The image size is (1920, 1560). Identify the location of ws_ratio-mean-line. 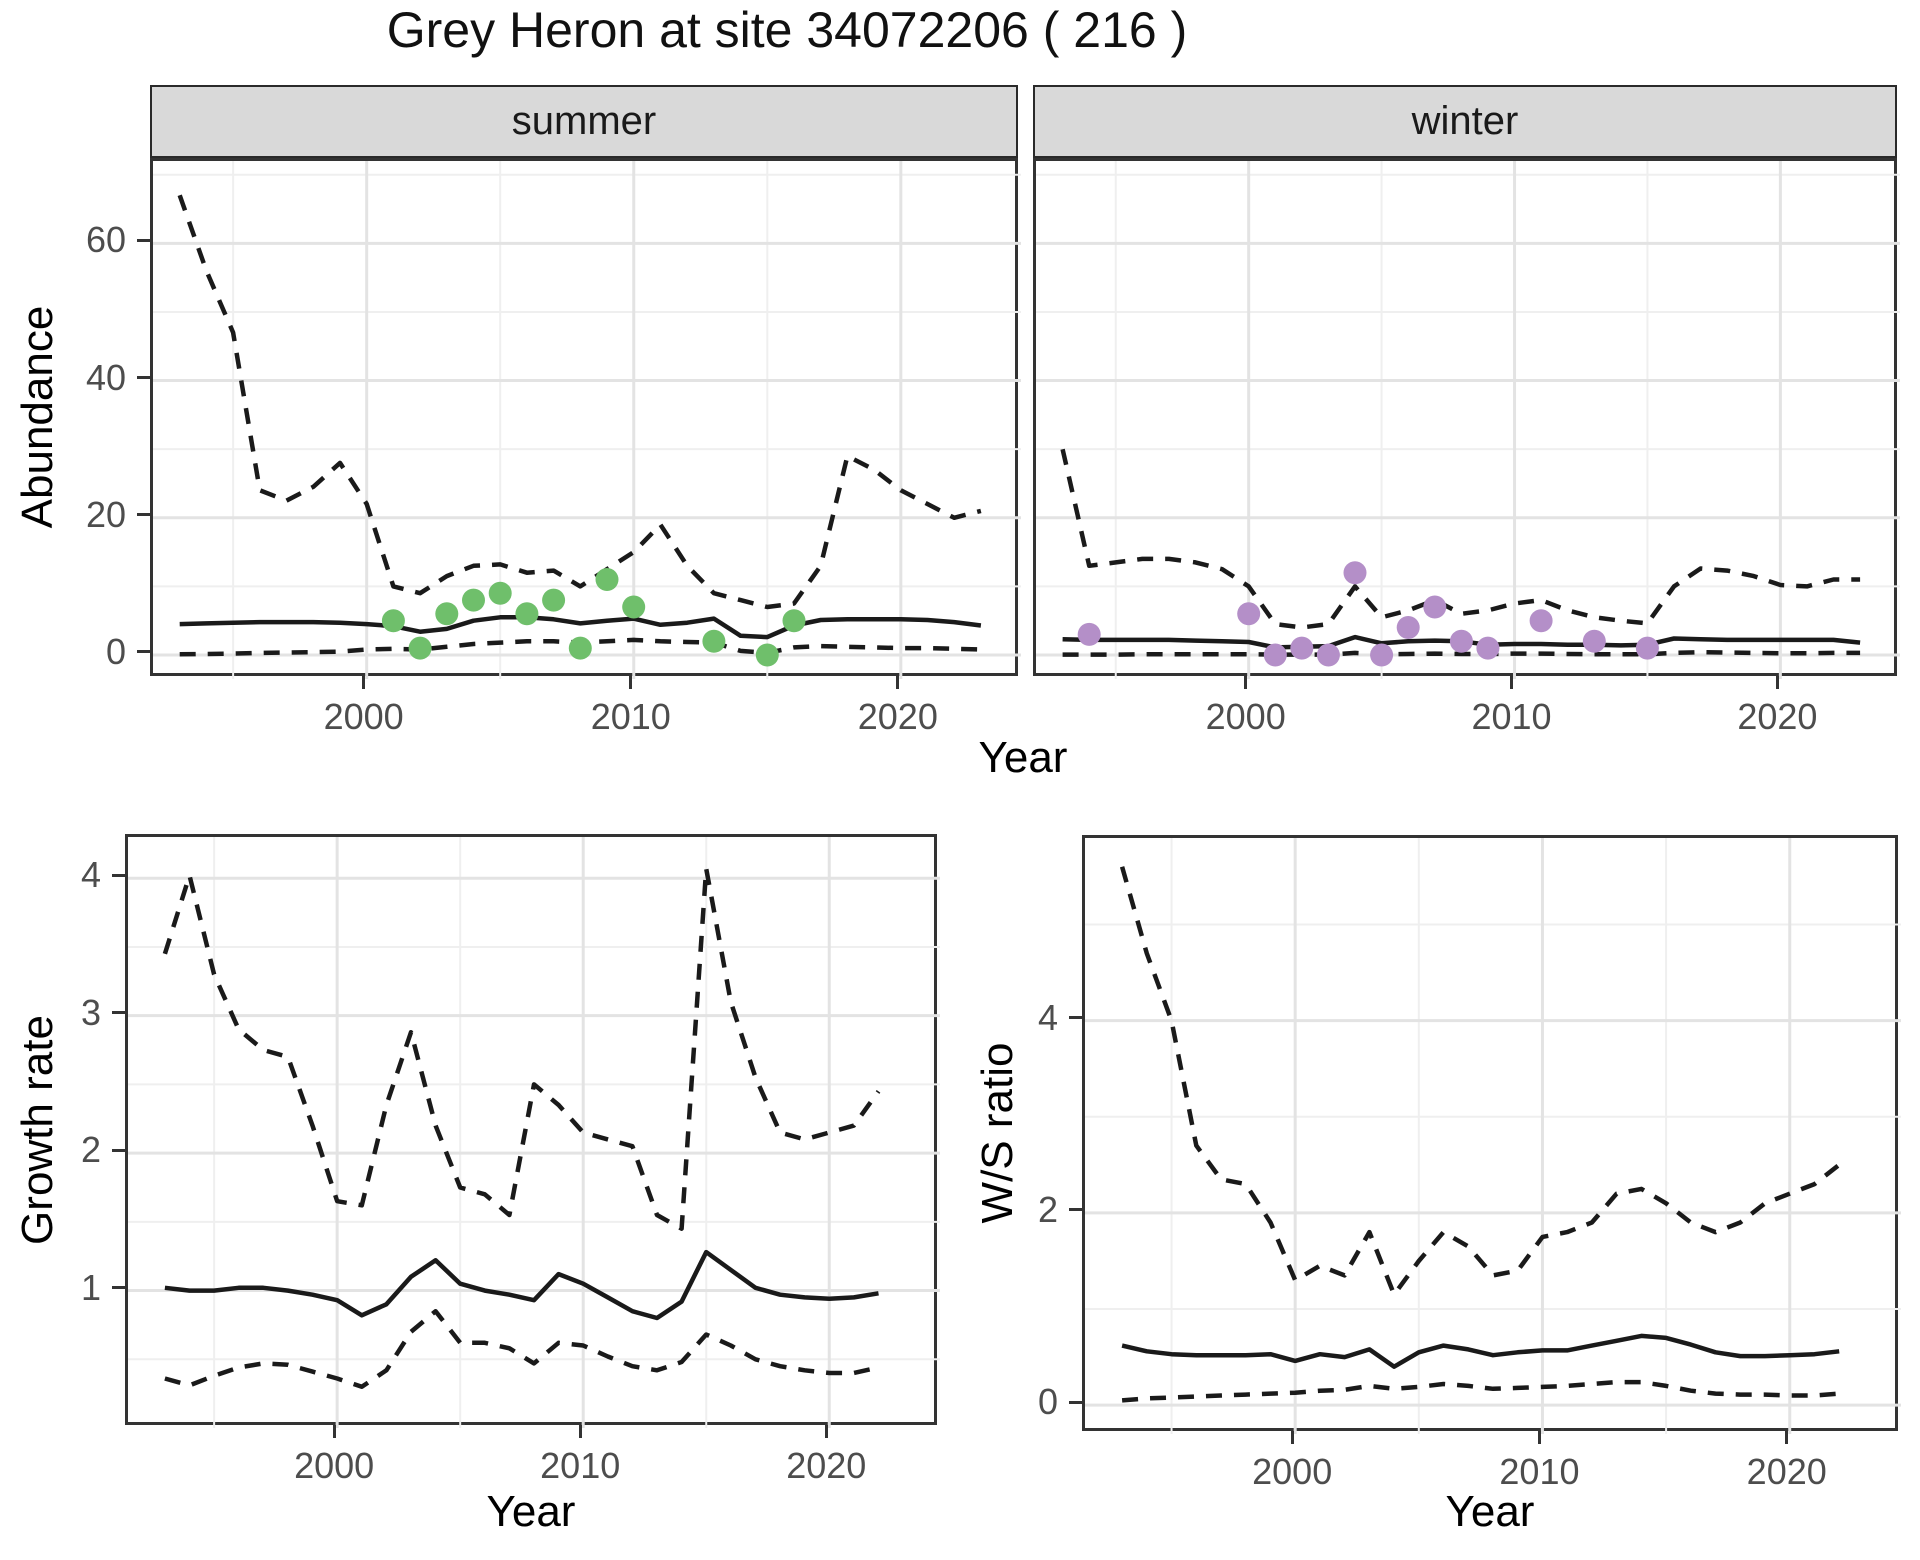
(1480, 1351).